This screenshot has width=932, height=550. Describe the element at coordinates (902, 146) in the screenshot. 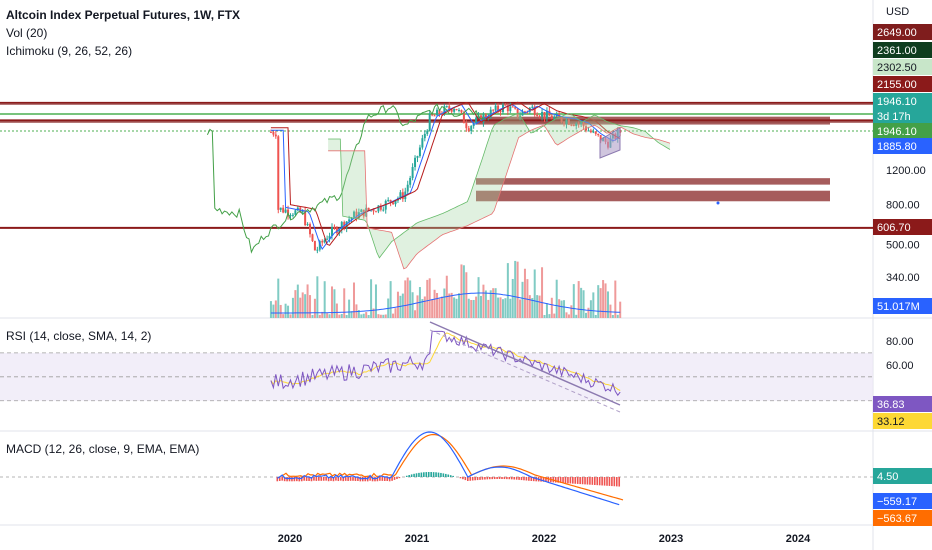

I see `price-axis-tag` at that location.